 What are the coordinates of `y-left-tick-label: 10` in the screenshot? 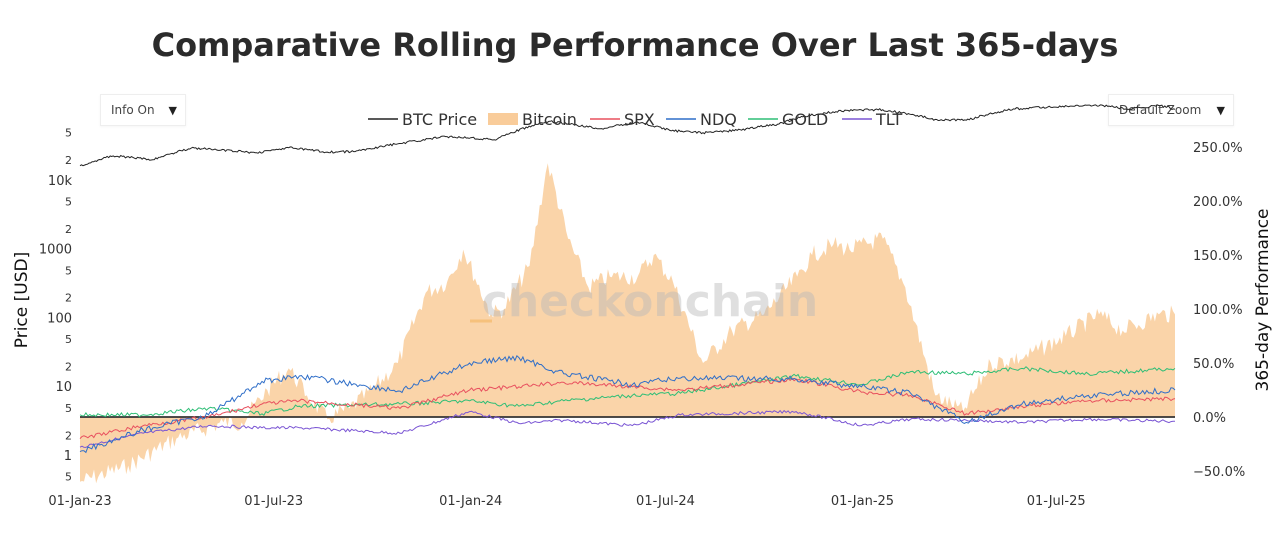 It's located at (63, 387).